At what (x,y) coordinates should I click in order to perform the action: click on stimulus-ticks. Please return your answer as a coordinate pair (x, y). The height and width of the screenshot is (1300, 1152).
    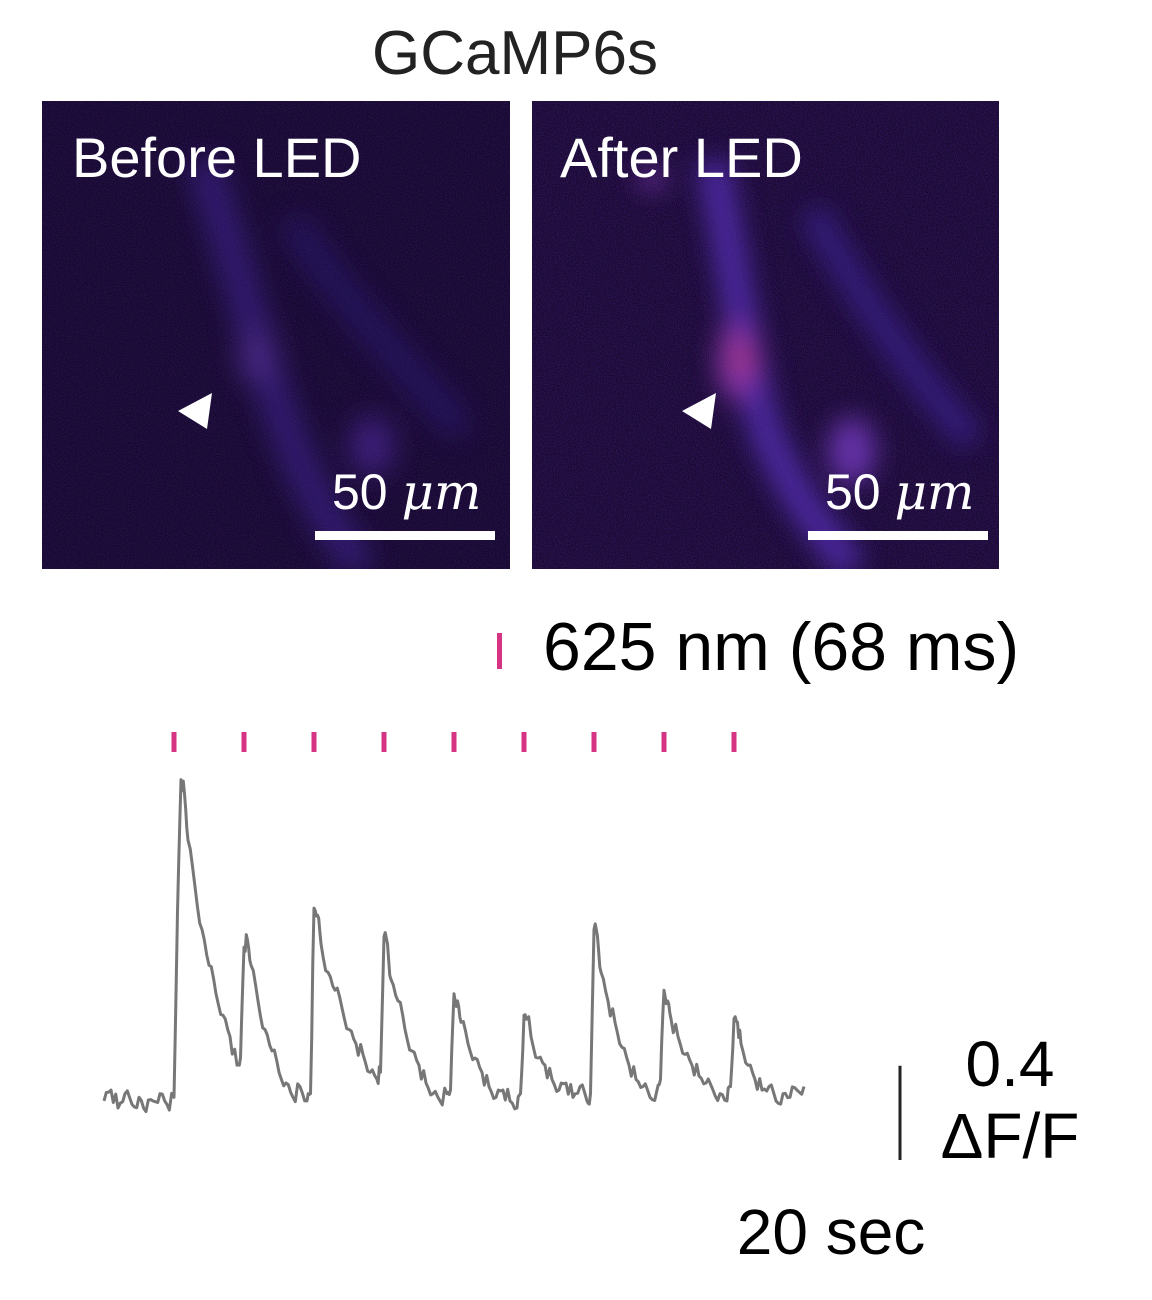
    Looking at the image, I should click on (454, 742).